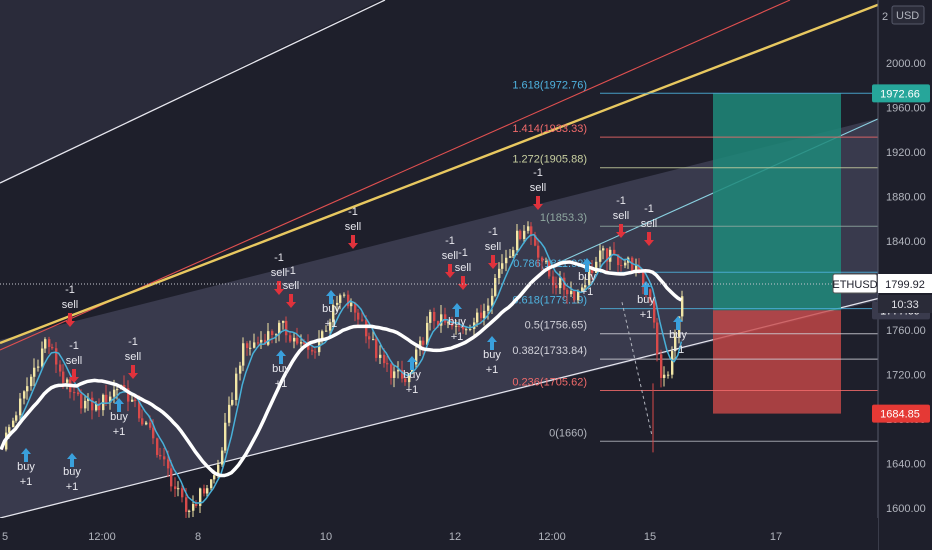 Image resolution: width=932 pixels, height=550 pixels. I want to click on fib-label-6: 0.5(1756.65), so click(556, 326).